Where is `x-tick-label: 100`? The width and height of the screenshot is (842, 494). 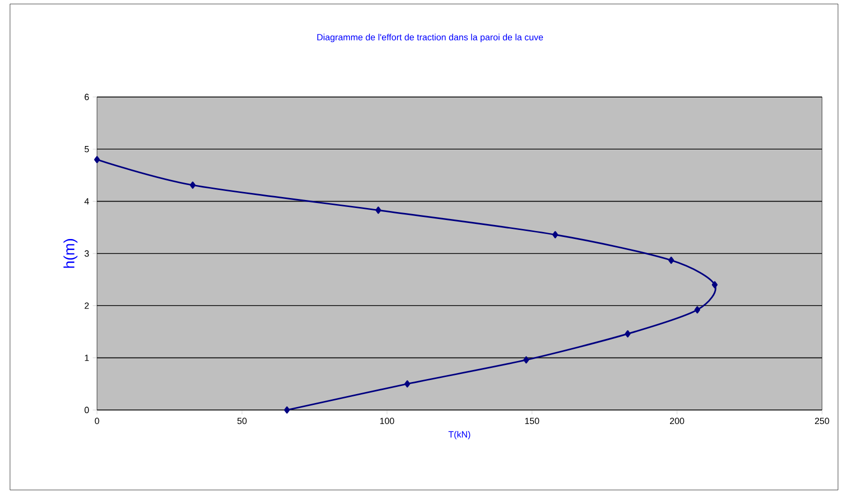
x-tick-label: 100 is located at coordinates (387, 421).